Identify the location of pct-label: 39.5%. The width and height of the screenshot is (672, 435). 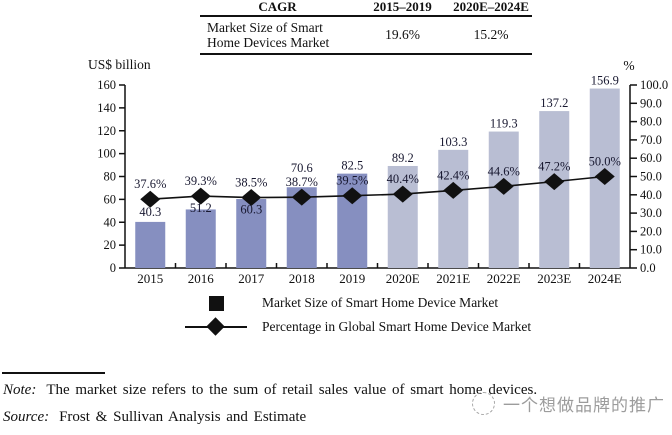
(352, 181).